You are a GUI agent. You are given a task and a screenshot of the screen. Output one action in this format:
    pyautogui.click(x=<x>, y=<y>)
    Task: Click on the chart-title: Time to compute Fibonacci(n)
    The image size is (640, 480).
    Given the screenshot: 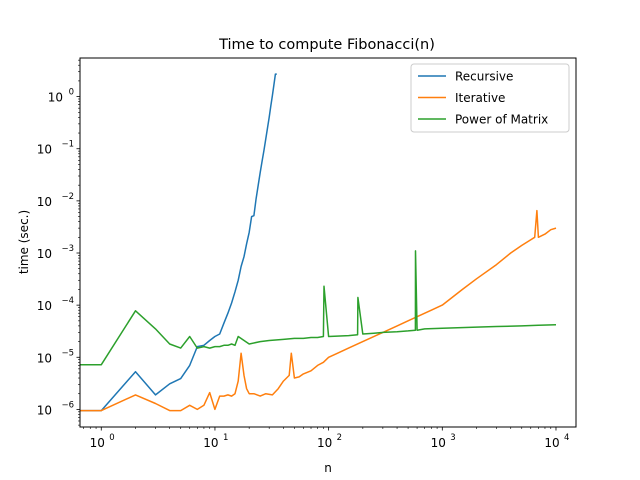 What is the action you would take?
    pyautogui.click(x=326, y=45)
    